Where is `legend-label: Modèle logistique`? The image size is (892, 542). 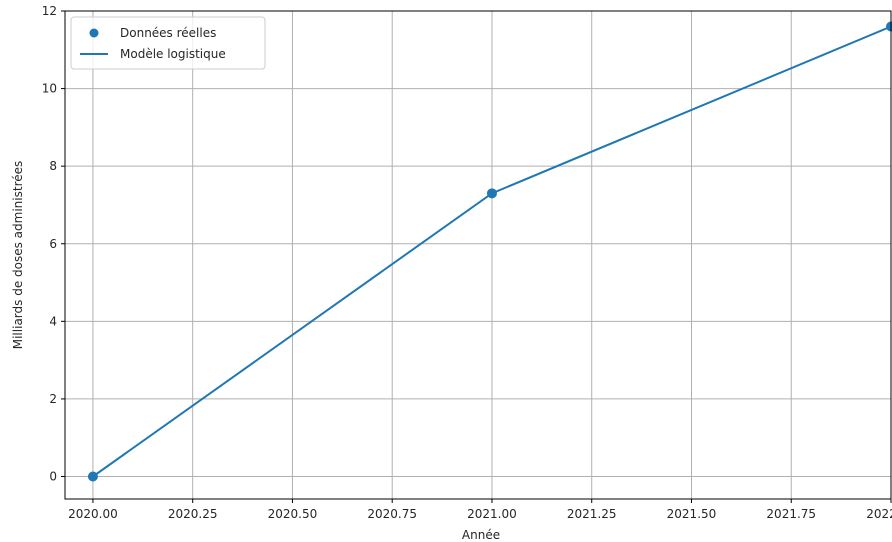
legend-label: Modèle logistique is located at coordinates (173, 54).